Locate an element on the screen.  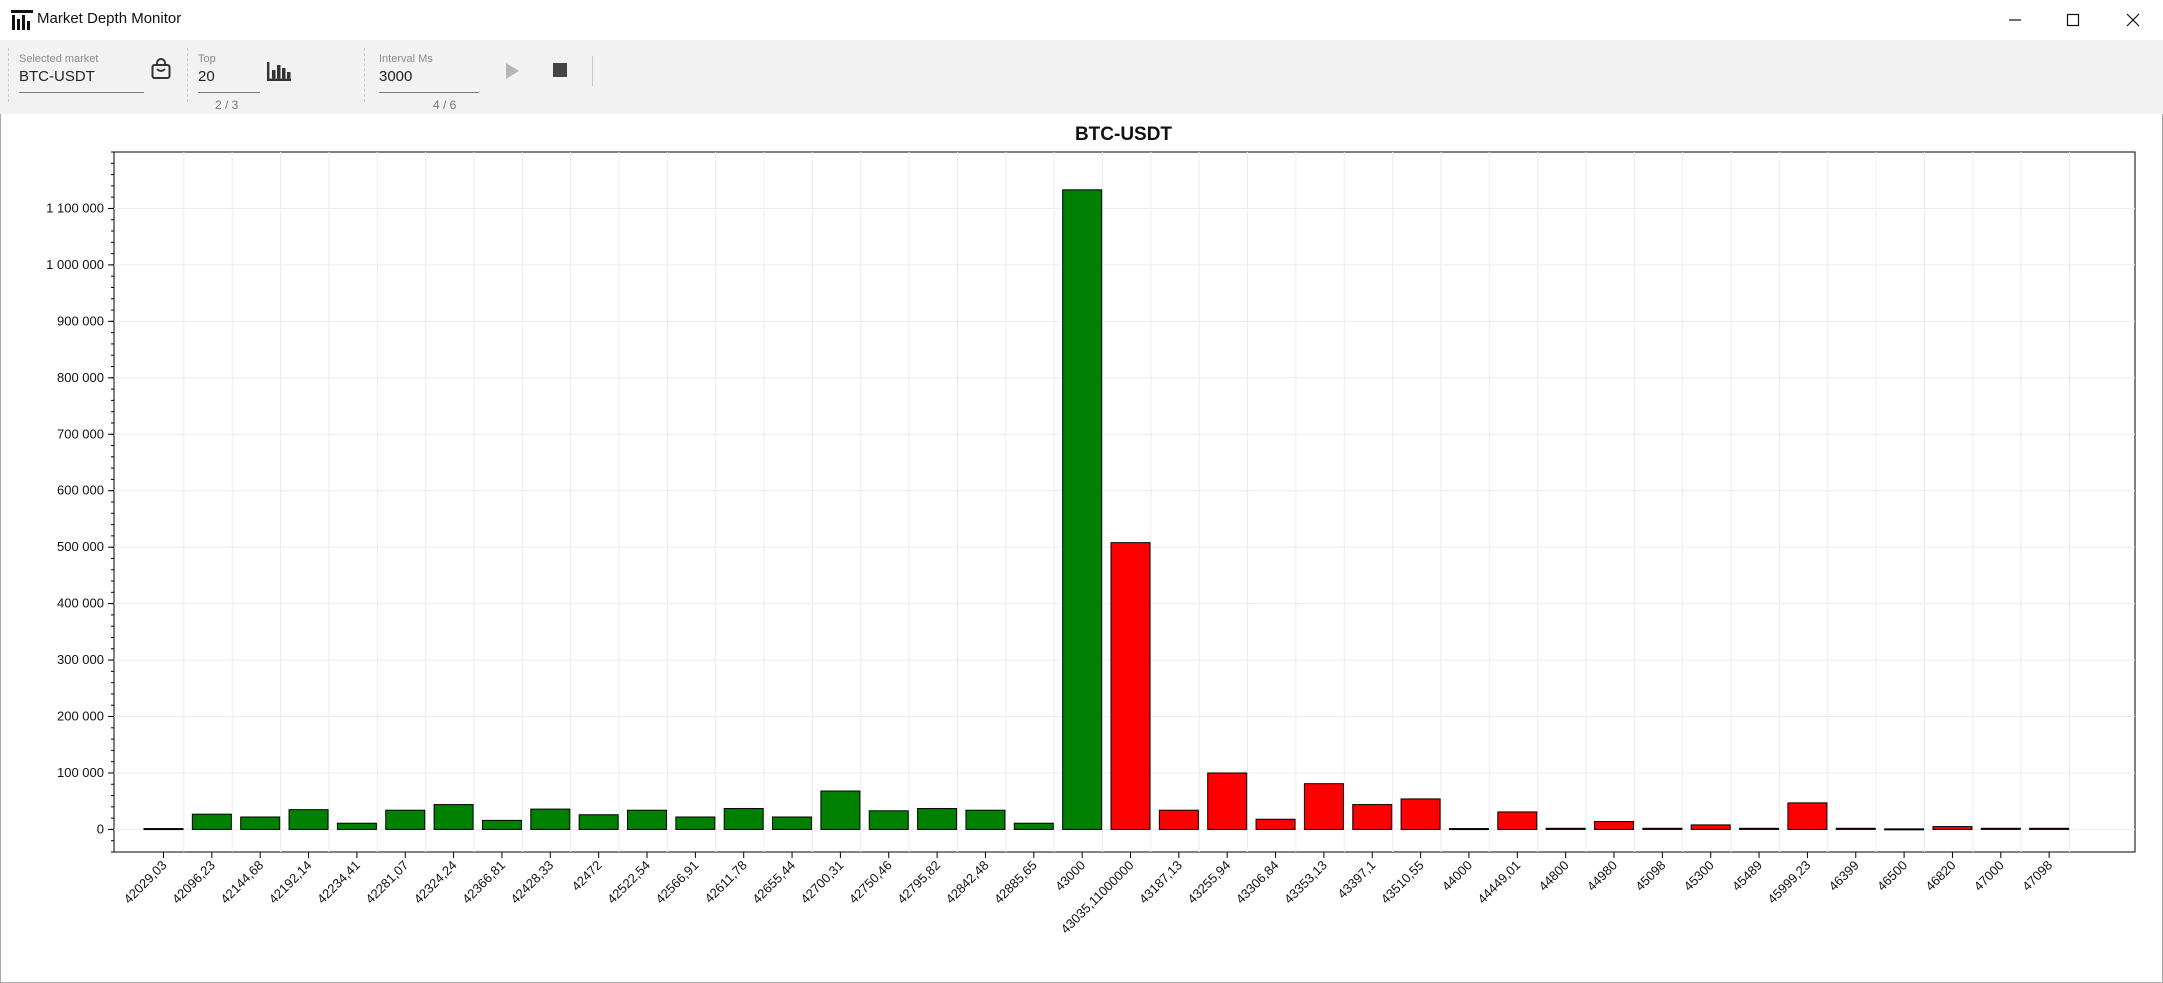
x-tick-label: 46500 is located at coordinates (1892, 876).